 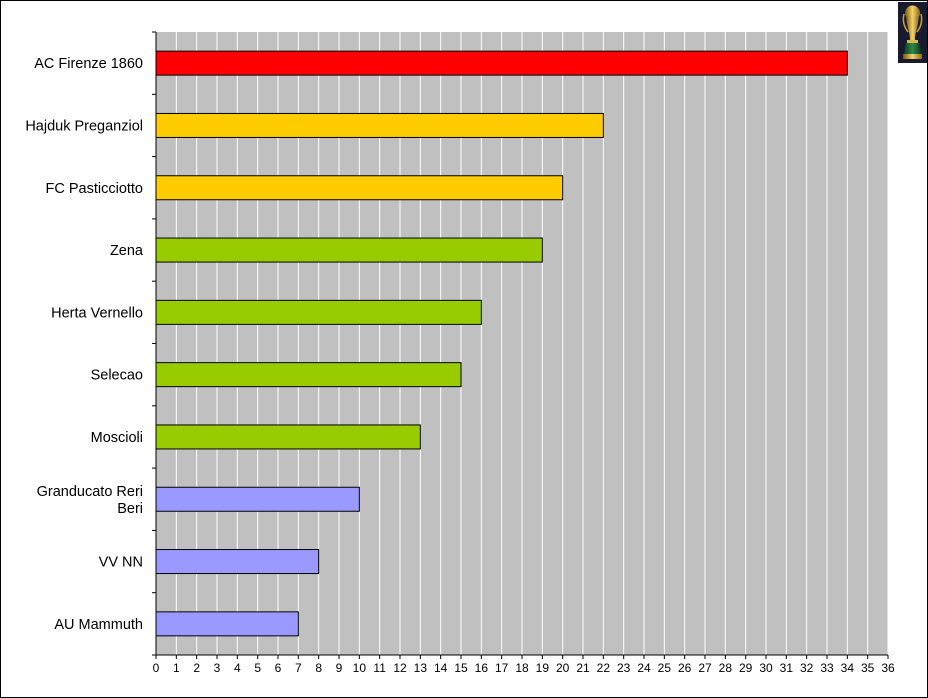 I want to click on x-tick-label: 13, so click(x=421, y=668).